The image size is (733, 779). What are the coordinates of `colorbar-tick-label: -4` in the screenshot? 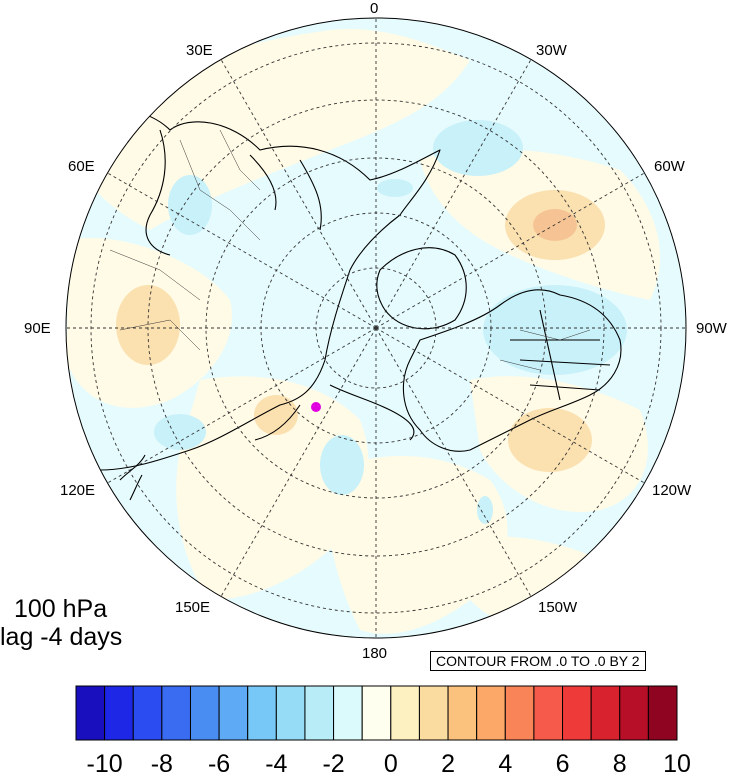 It's located at (276, 764).